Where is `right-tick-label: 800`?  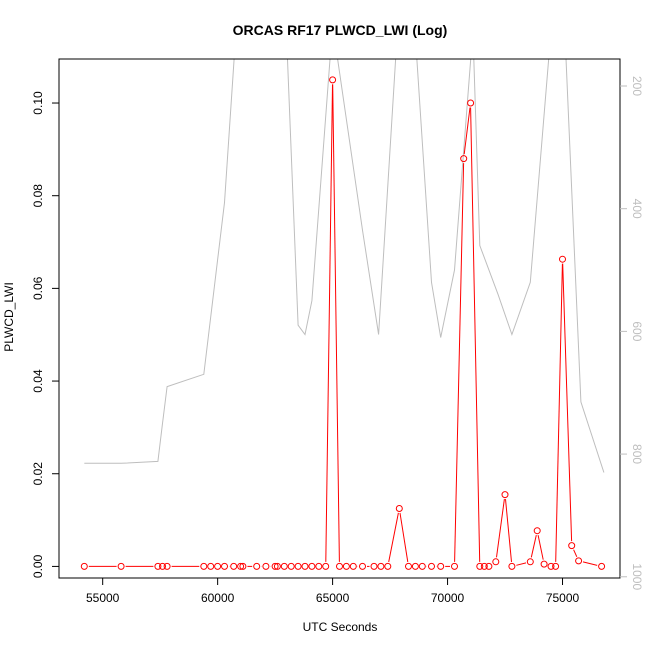
right-tick-label: 800 is located at coordinates (637, 454).